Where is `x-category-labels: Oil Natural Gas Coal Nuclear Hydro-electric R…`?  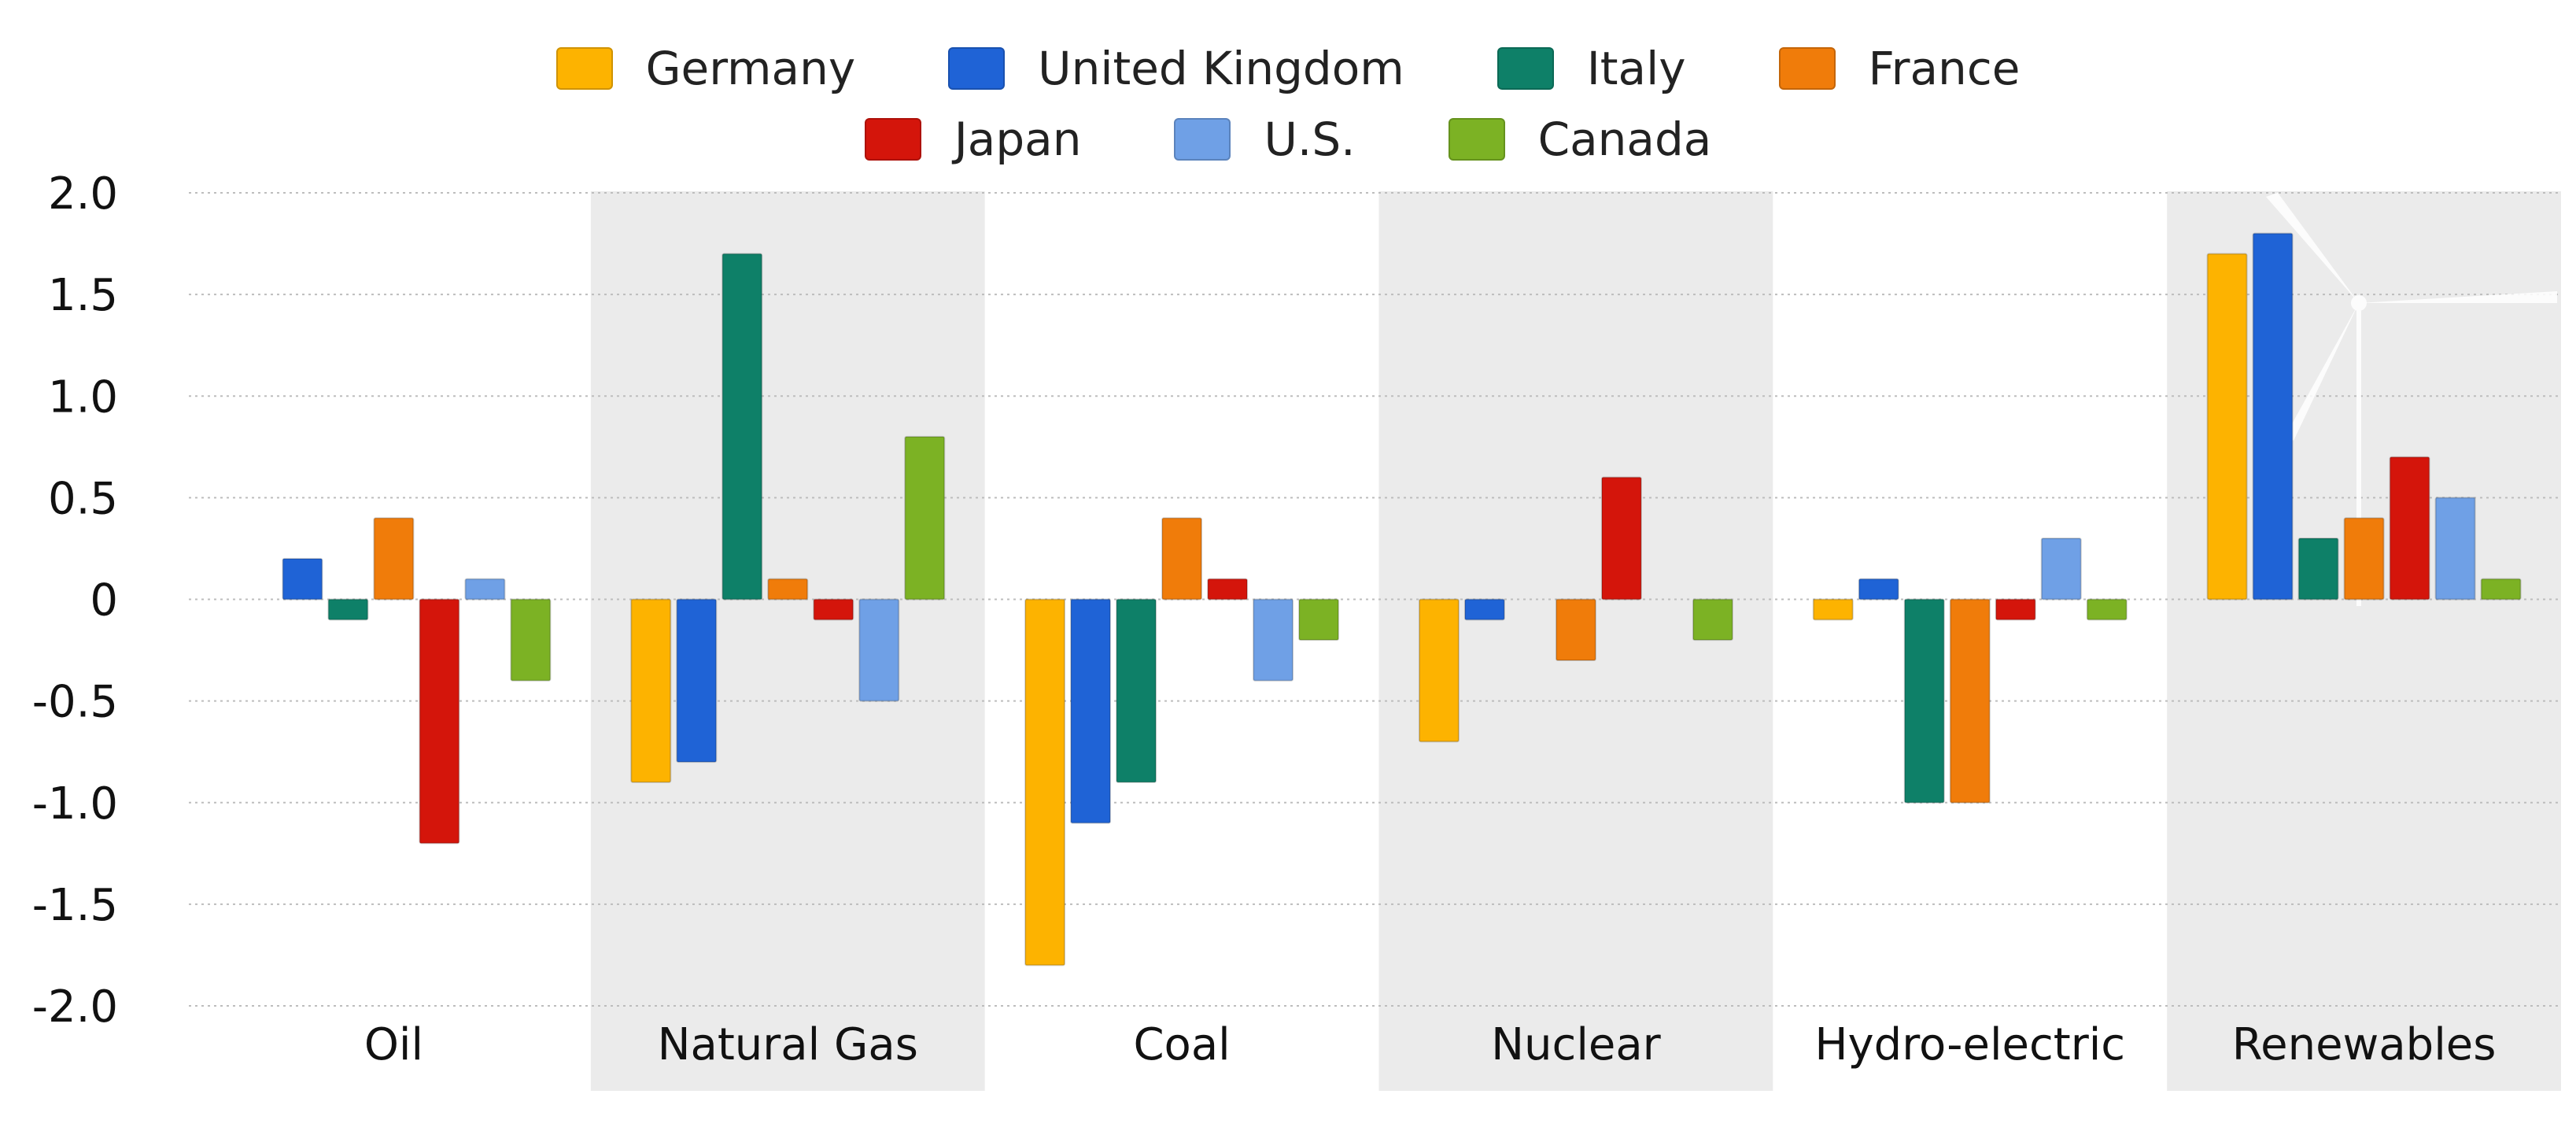 x-category-labels: Oil Natural Gas Coal Nuclear Hydro-electric R… is located at coordinates (1430, 1044).